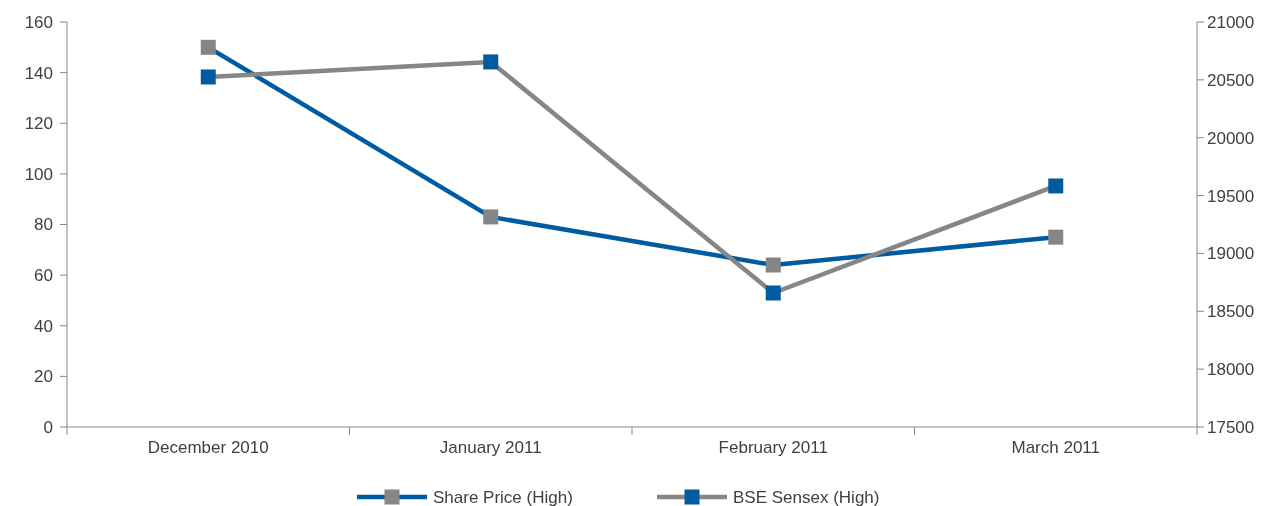 The width and height of the screenshot is (1274, 506). What do you see at coordinates (1231, 312) in the screenshot?
I see `y2-tick-label: 18500` at bounding box center [1231, 312].